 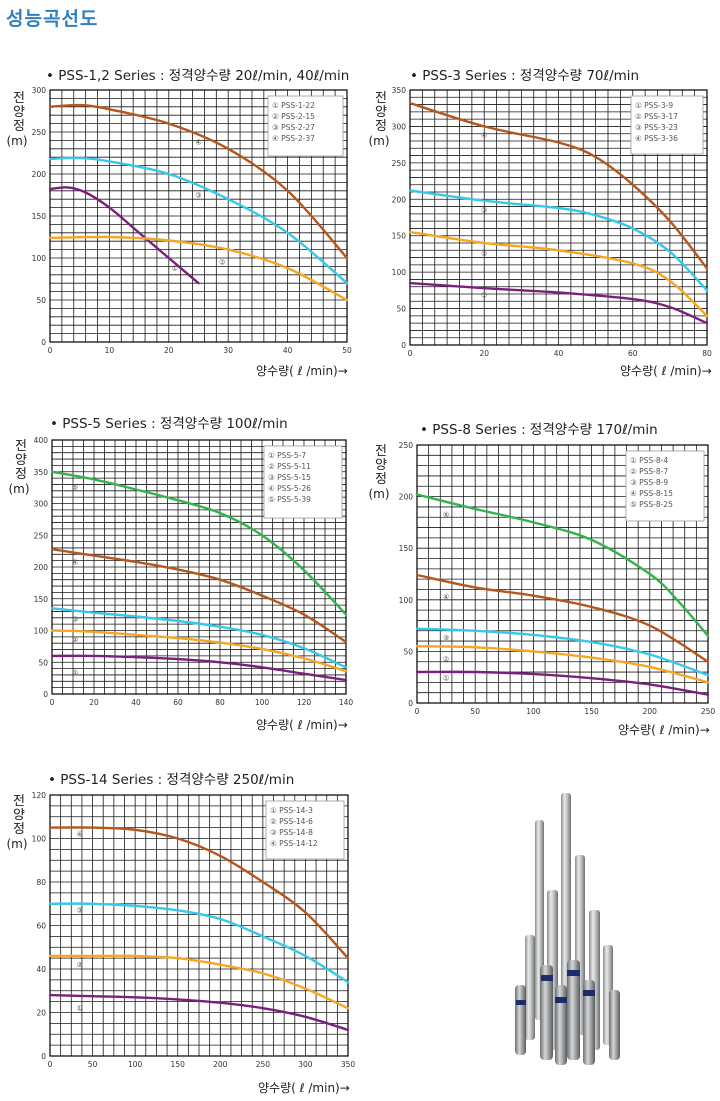 I want to click on y-tick-label: 120, so click(x=39, y=795).